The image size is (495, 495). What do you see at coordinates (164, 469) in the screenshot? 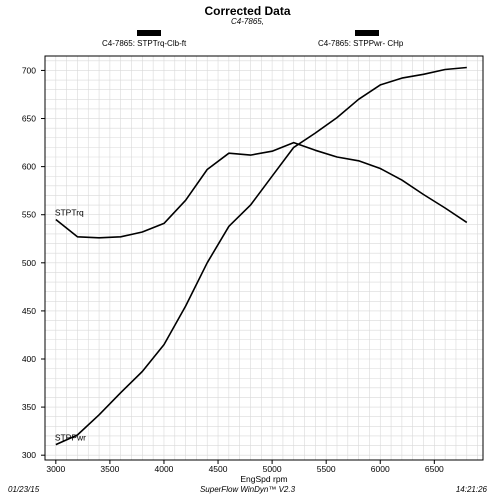
I see `x-tick-label: 4000` at bounding box center [164, 469].